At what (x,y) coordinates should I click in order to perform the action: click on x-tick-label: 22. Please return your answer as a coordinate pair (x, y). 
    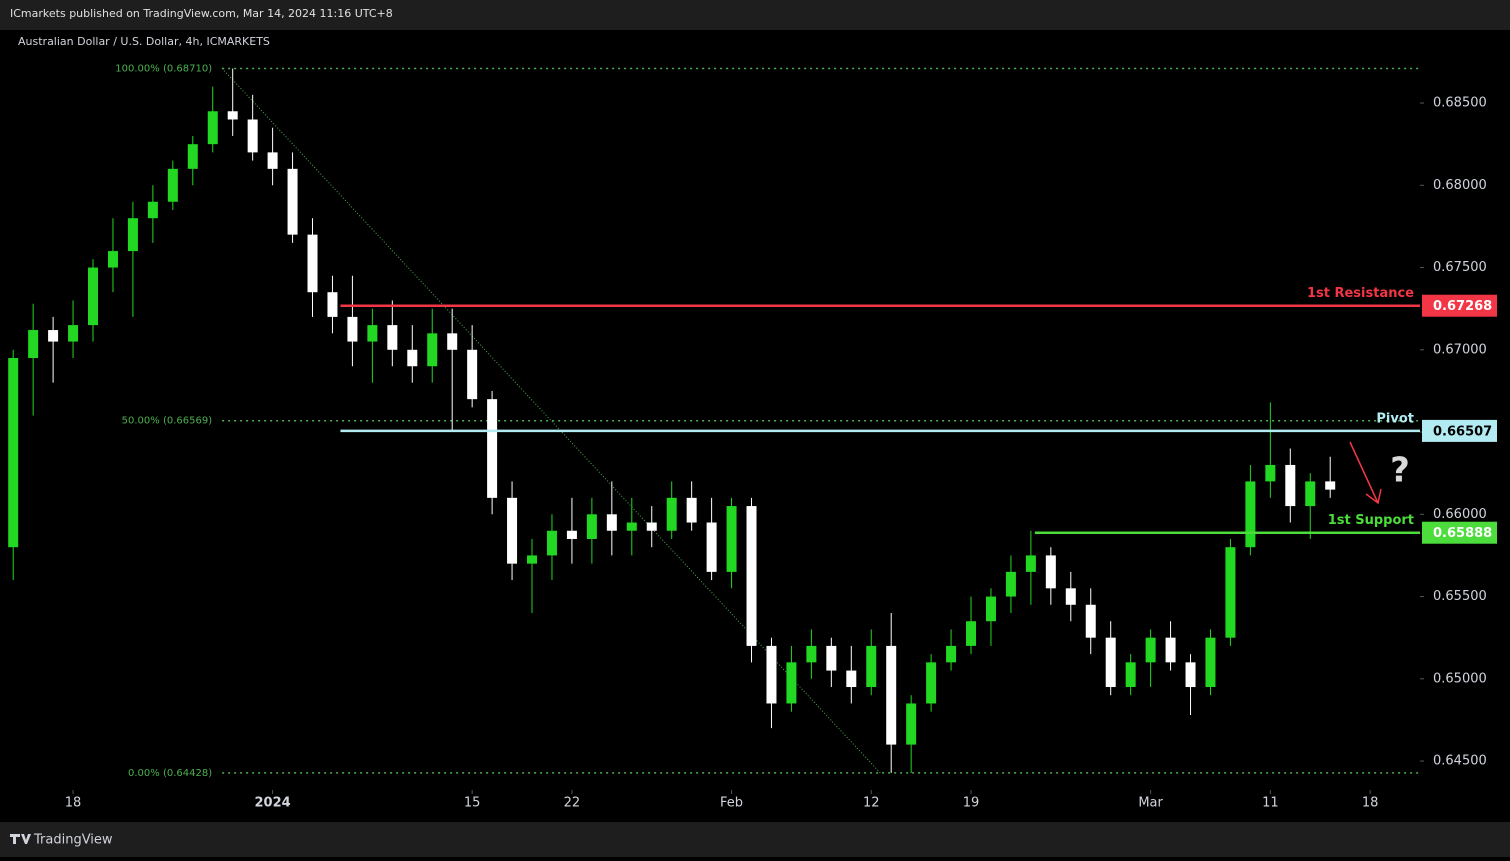
    Looking at the image, I should click on (572, 803).